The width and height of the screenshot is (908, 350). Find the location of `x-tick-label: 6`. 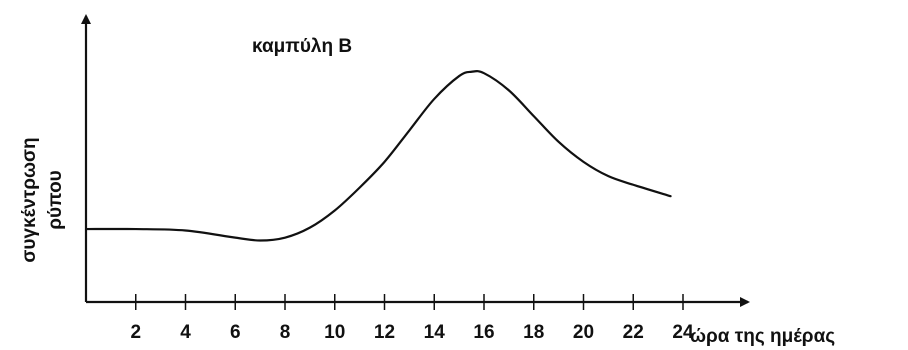

x-tick-label: 6 is located at coordinates (235, 332).